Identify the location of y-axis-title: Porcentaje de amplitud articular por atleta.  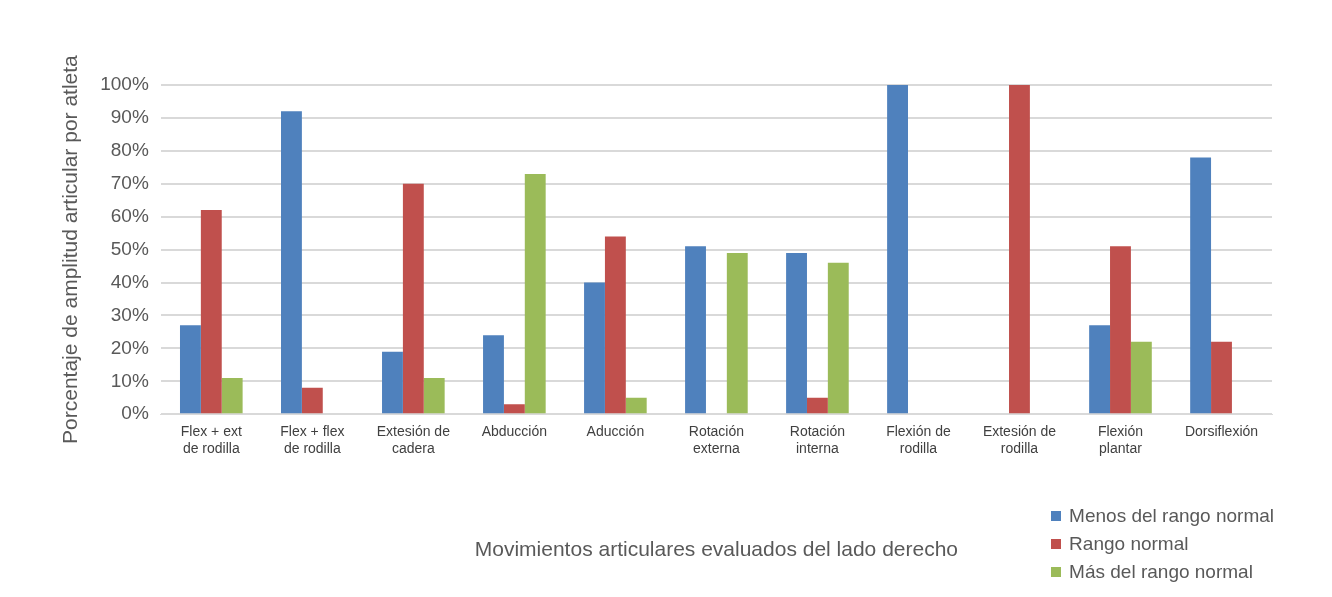
(70, 249).